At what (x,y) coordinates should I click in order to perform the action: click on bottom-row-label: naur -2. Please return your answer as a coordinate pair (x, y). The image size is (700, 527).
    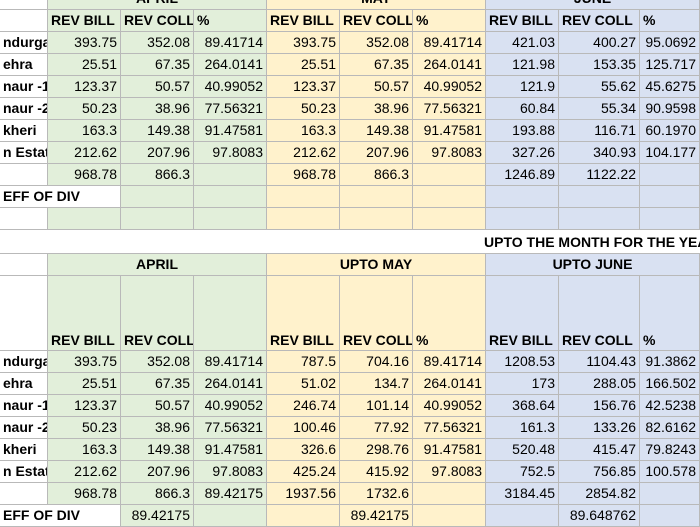
    Looking at the image, I should click on (24, 428).